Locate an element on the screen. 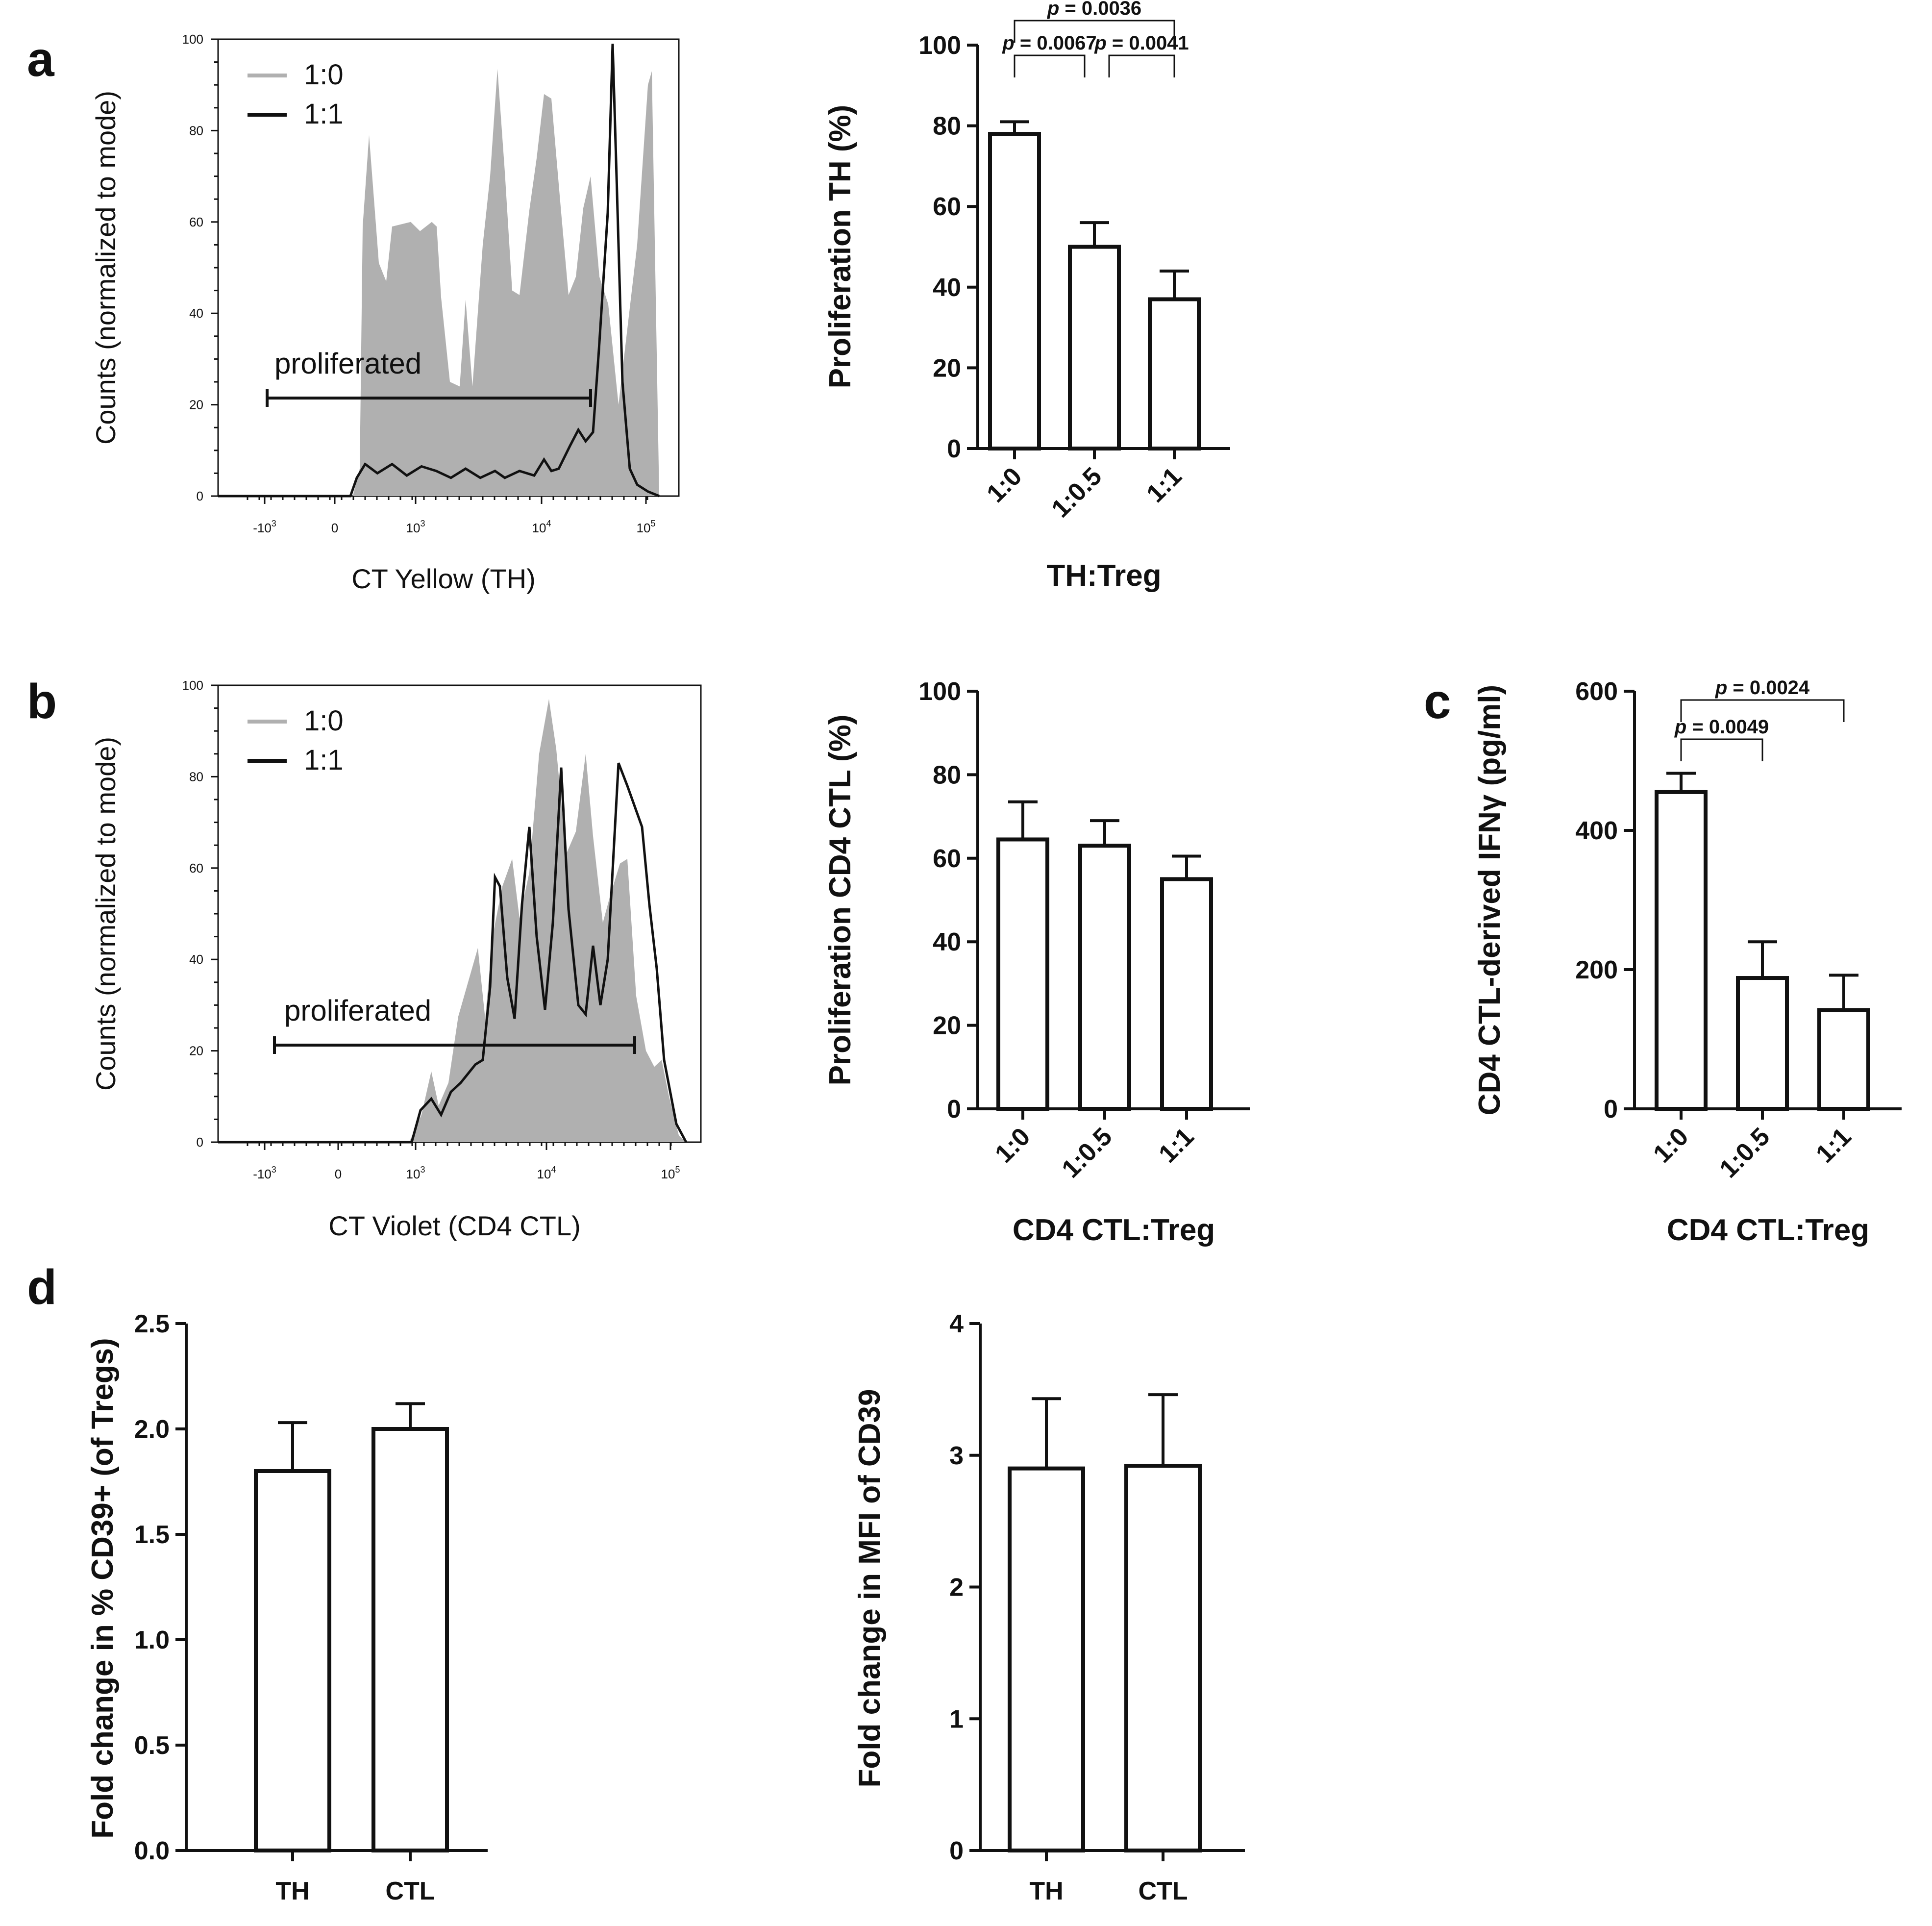  significance-label: p = 0.0041 is located at coordinates (1141, 43).